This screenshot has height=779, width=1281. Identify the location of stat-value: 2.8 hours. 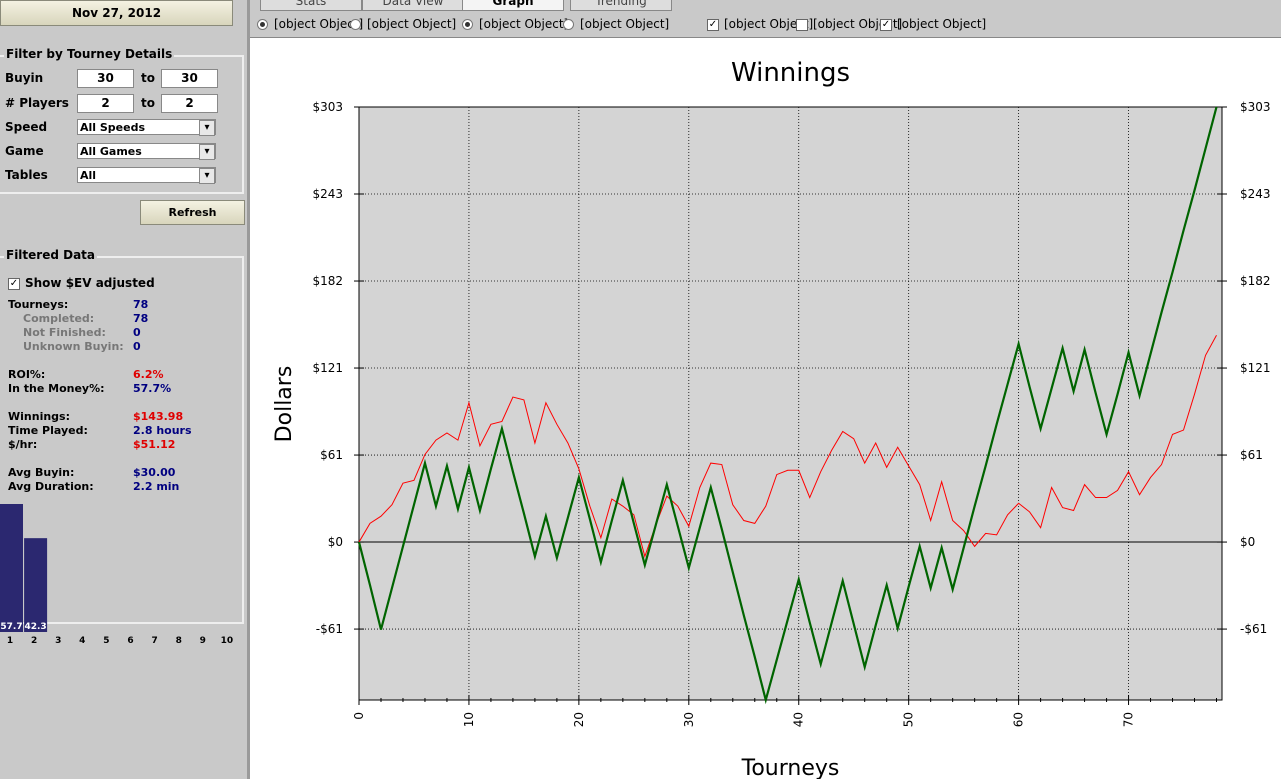
(162, 430).